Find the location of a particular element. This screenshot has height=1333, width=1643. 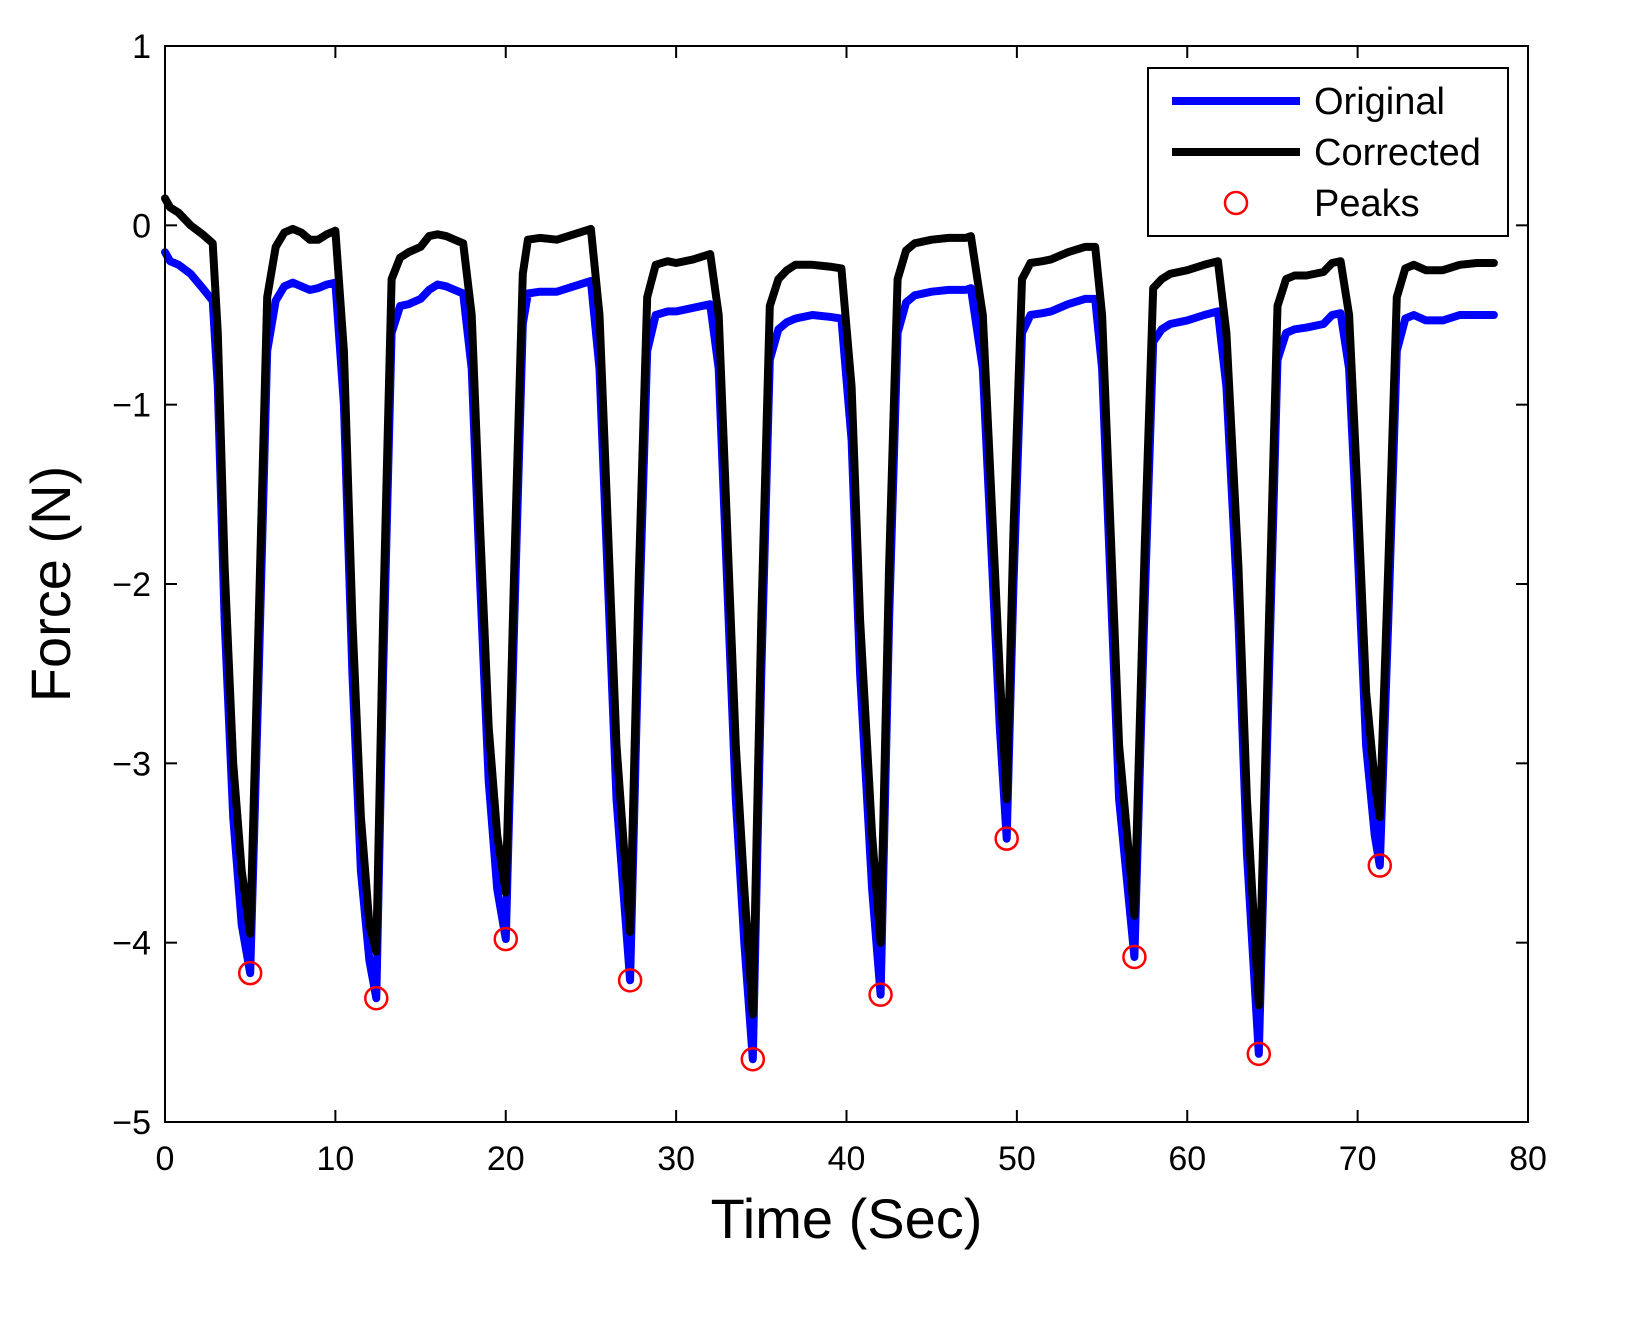

y-tick-label: −1 is located at coordinates (131, 406).